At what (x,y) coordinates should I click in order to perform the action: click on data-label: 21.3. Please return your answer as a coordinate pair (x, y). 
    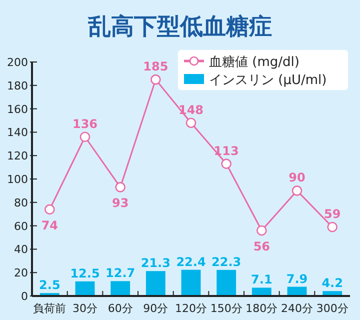
    Looking at the image, I should click on (155, 263).